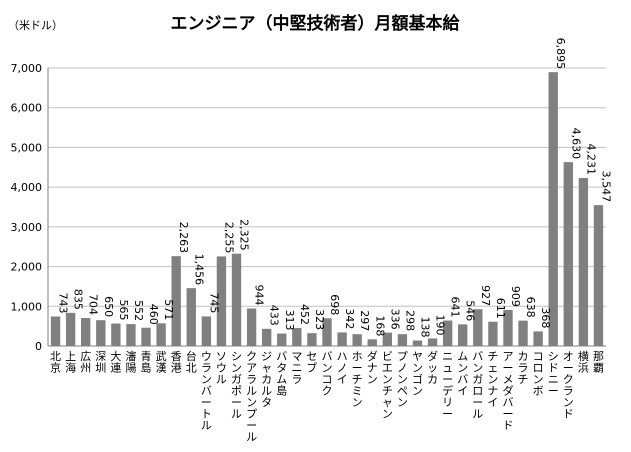 This screenshot has height=452, width=631. Describe the element at coordinates (357, 379) in the screenshot. I see `category-label: ホーチミン` at that location.